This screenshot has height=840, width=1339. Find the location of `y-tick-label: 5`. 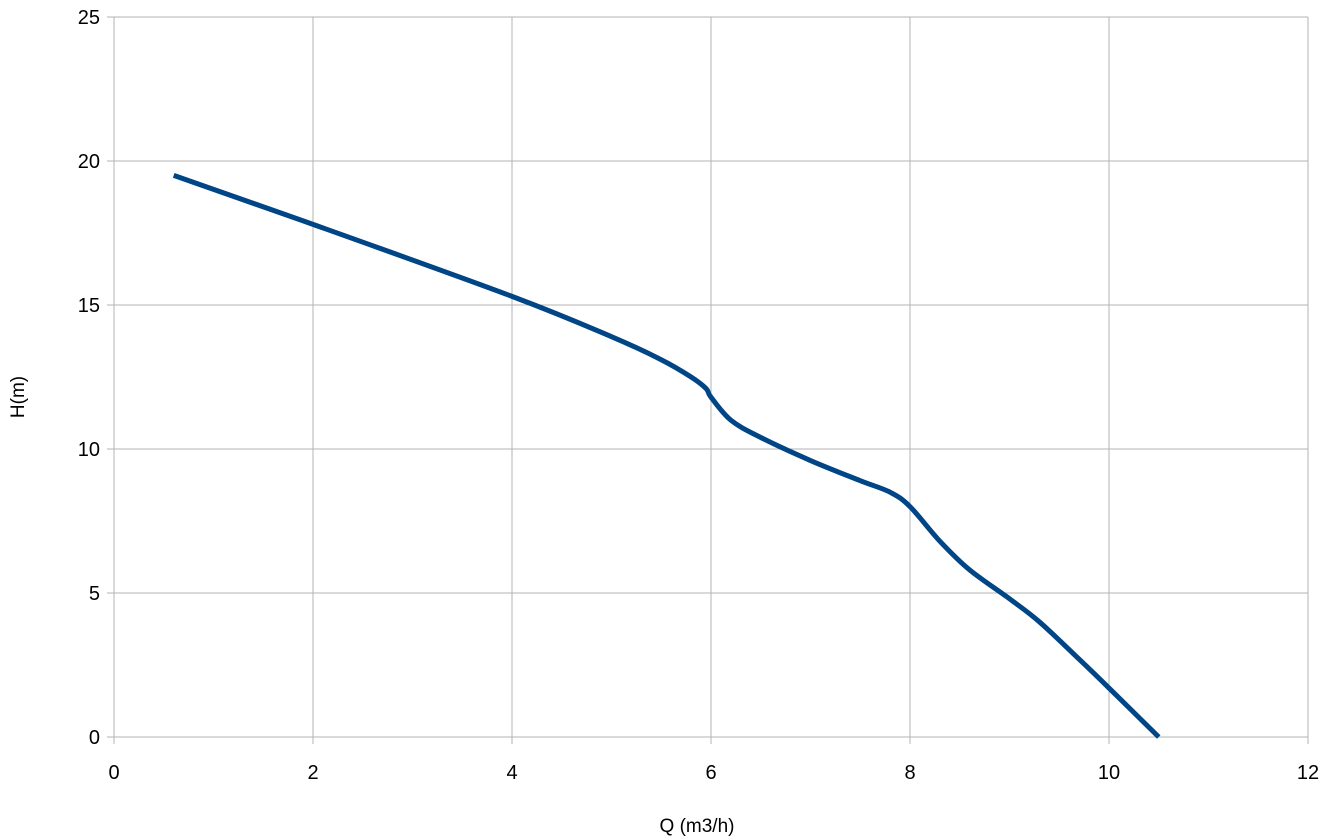

y-tick-label: 5 is located at coordinates (94, 594).